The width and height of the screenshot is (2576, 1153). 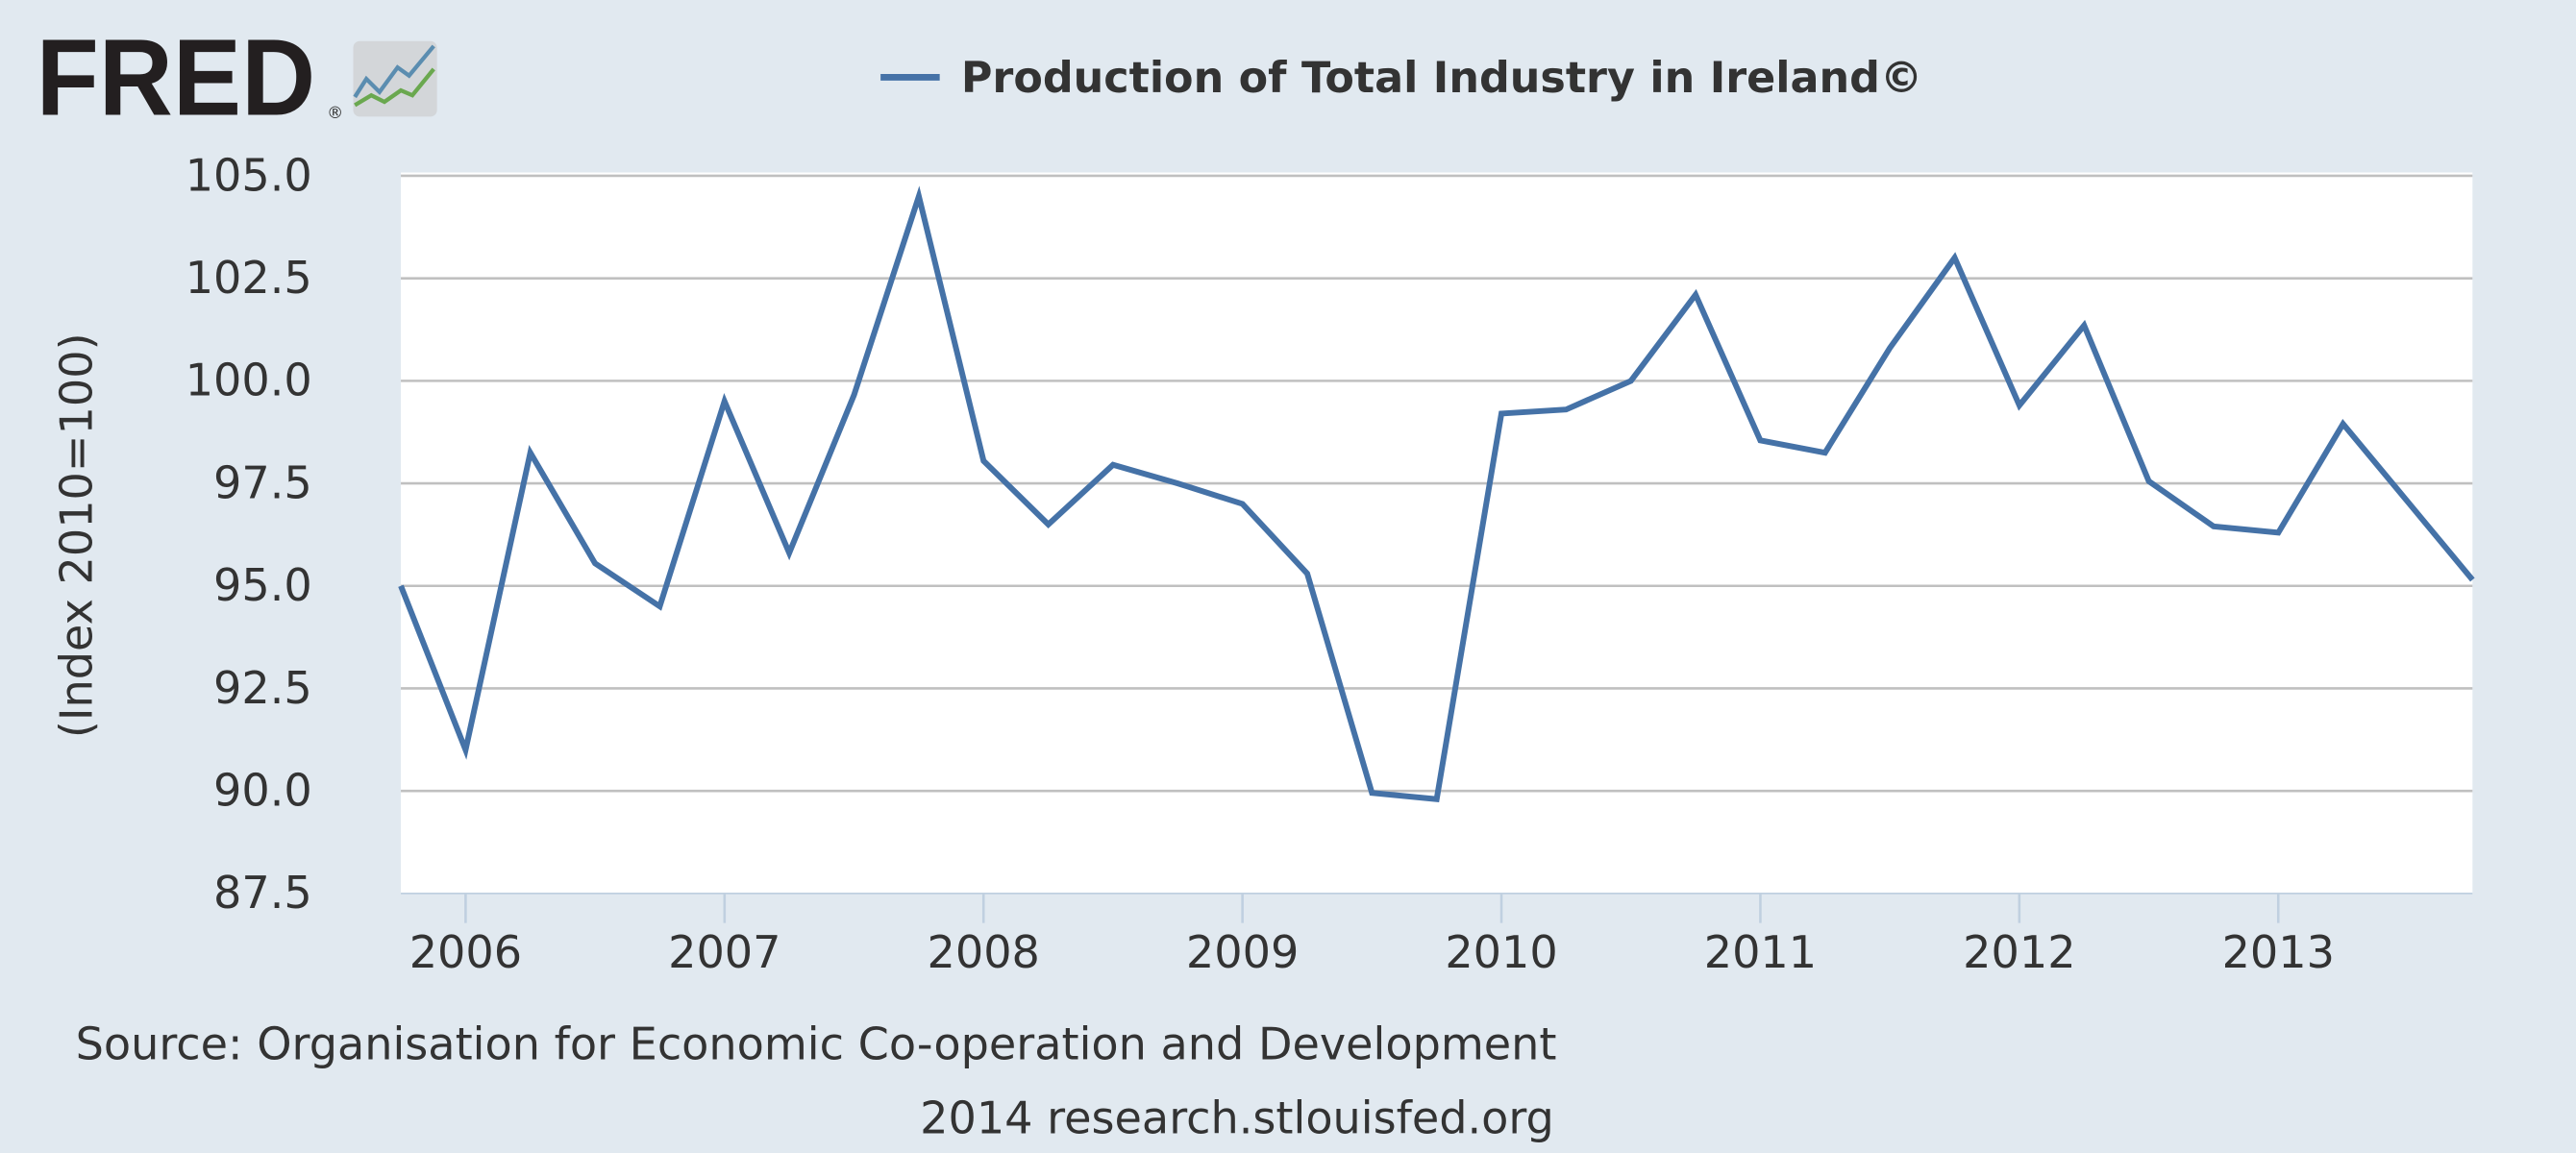 I want to click on y-tick-label: 87.5, so click(x=262, y=893).